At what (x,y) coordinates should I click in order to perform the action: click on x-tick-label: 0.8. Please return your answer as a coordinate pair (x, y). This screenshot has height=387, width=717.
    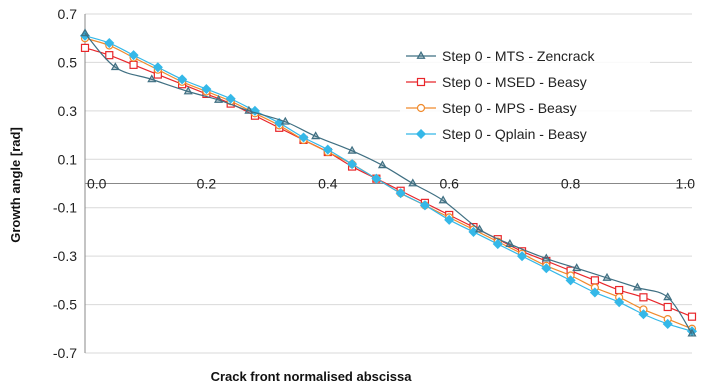
    Looking at the image, I should click on (571, 184).